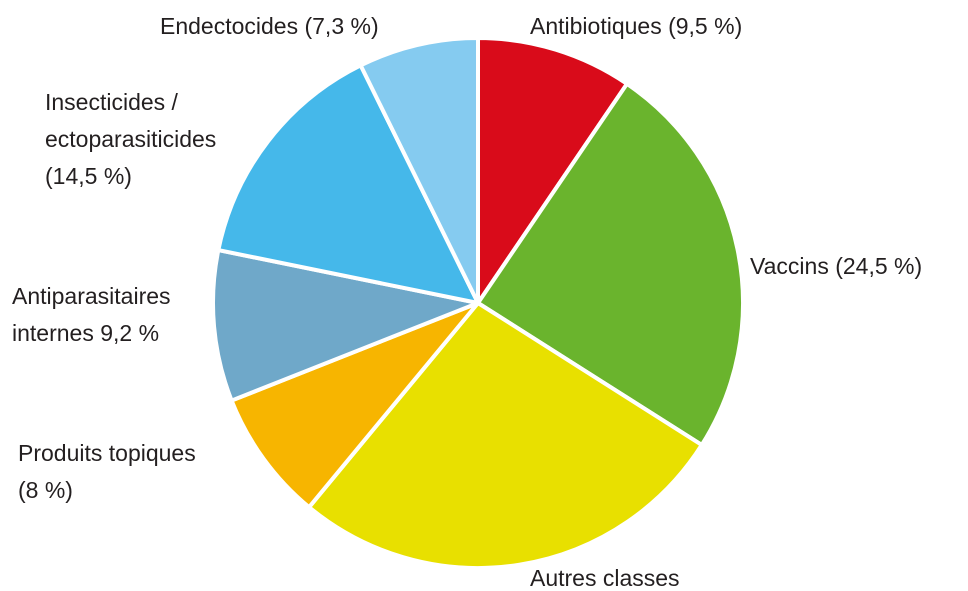  I want to click on slice-label: Produits topiques, so click(107, 453).